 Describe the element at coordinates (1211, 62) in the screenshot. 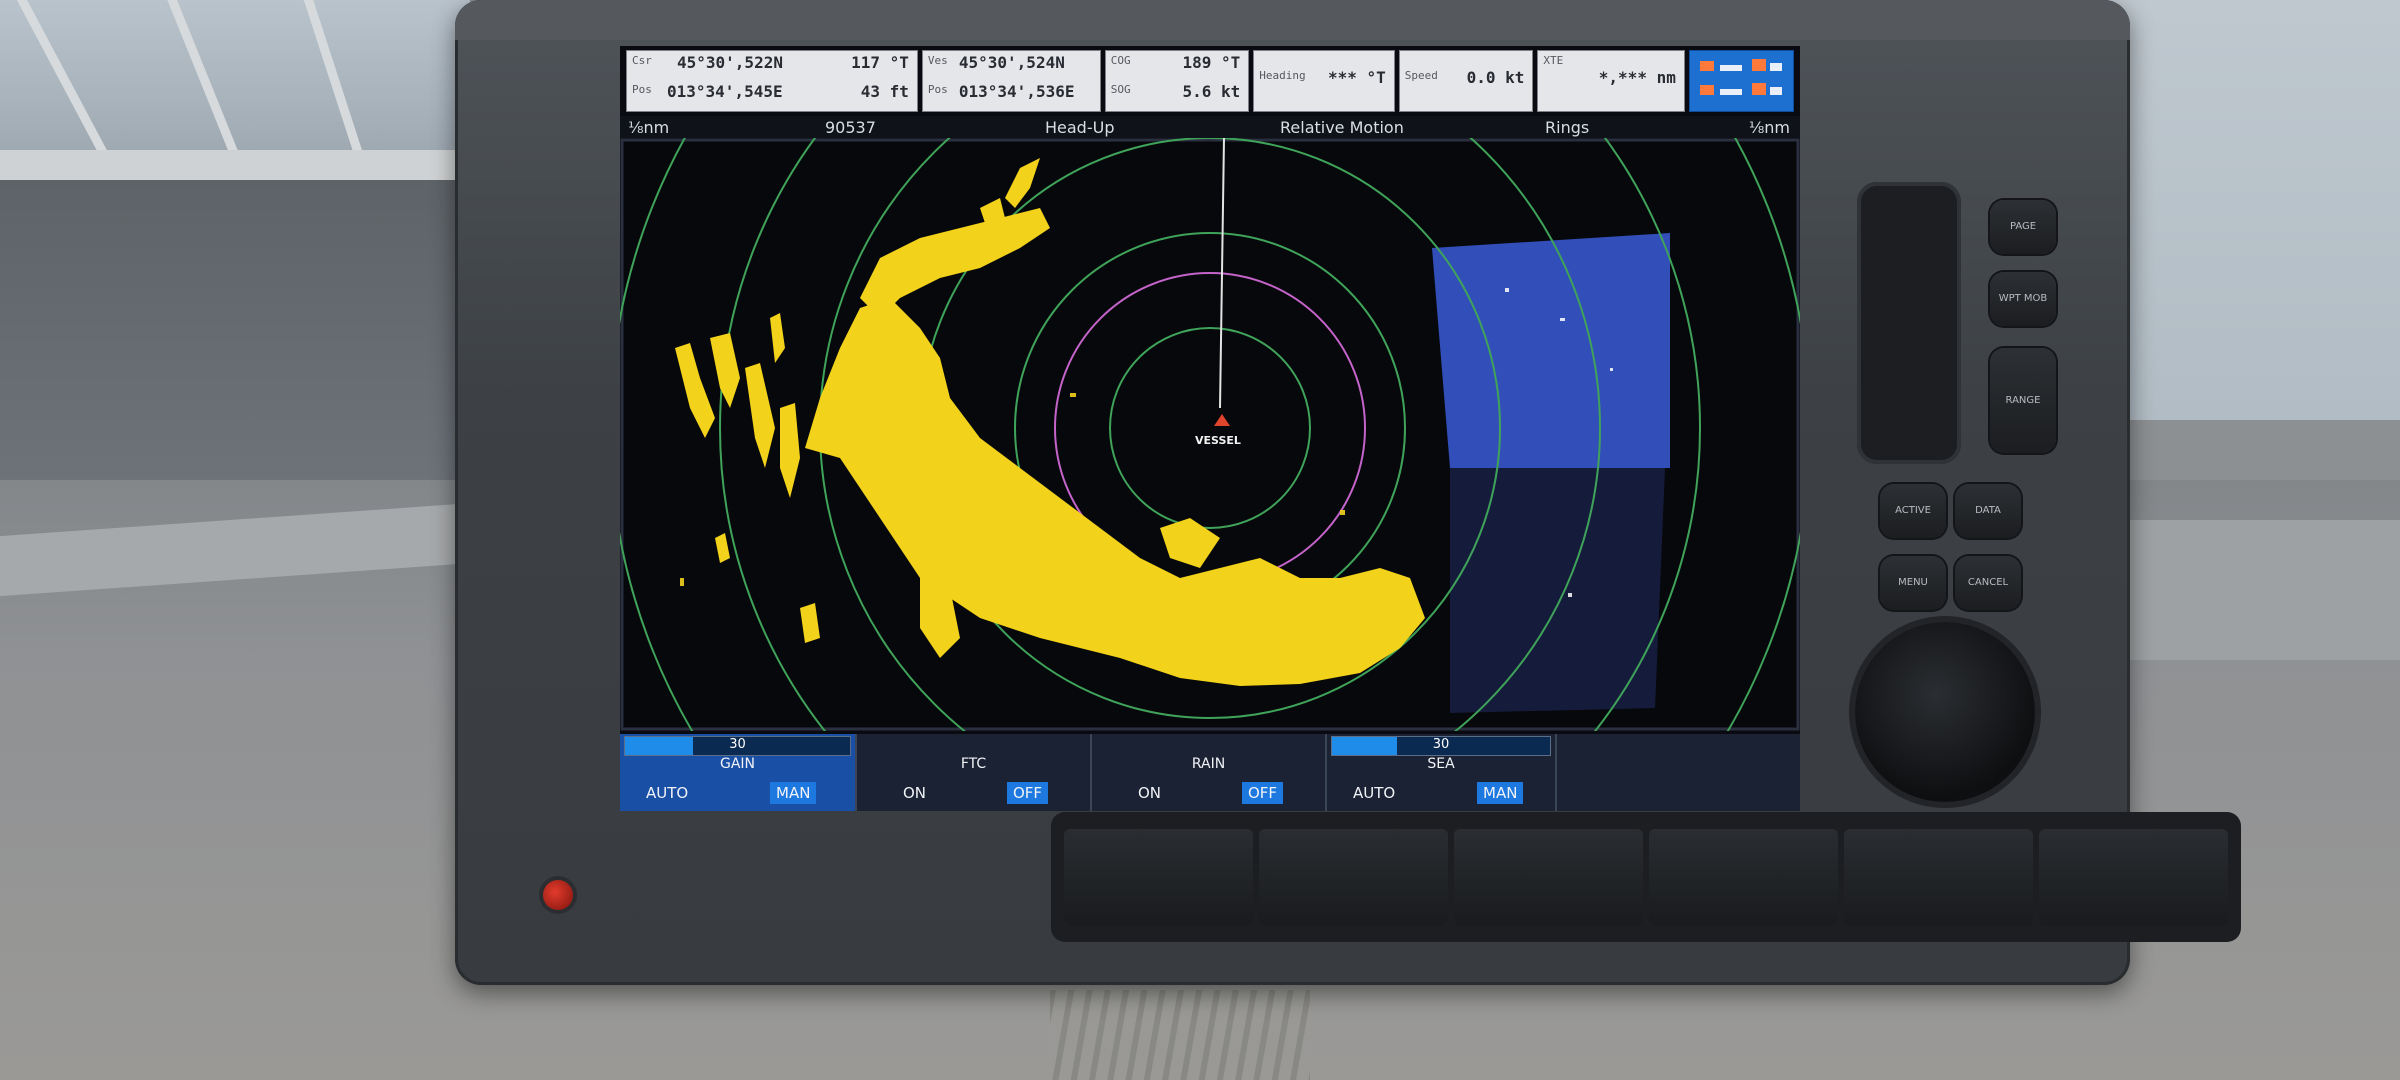

I see `cog-value: 189 °T` at that location.